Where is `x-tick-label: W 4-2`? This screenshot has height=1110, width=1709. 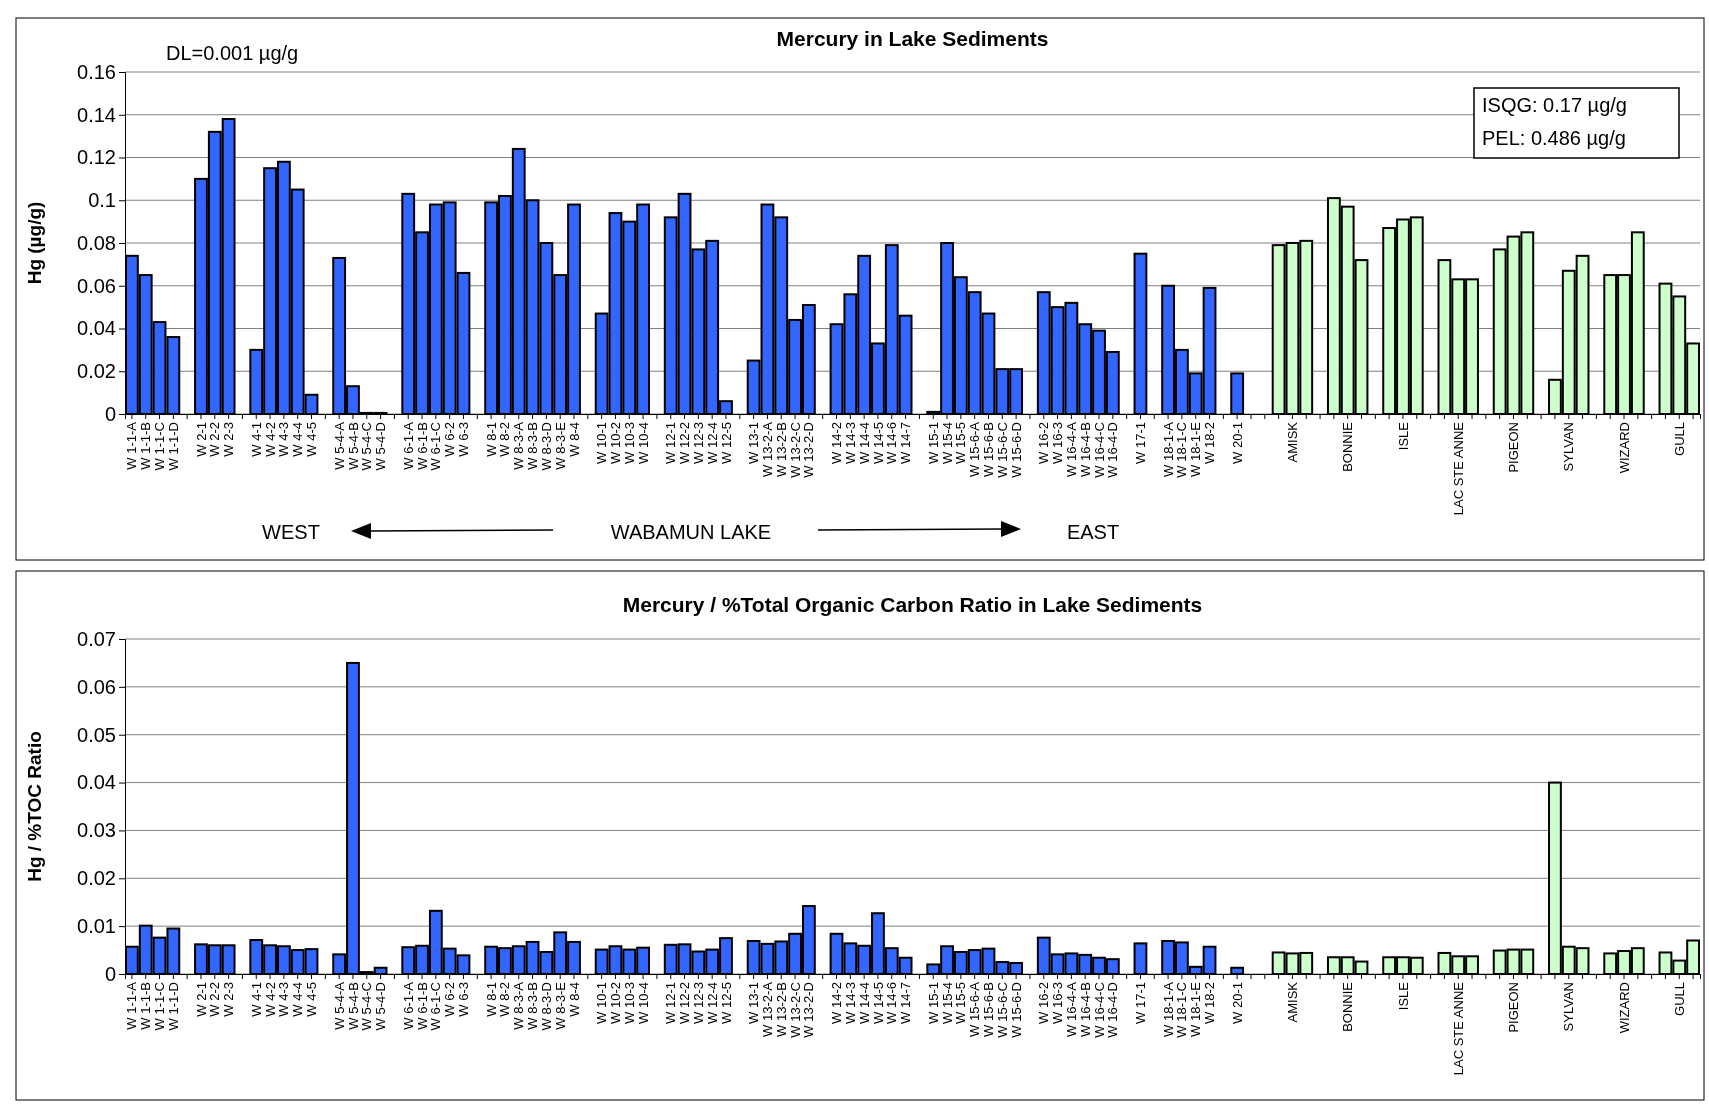 x-tick-label: W 4-2 is located at coordinates (270, 999).